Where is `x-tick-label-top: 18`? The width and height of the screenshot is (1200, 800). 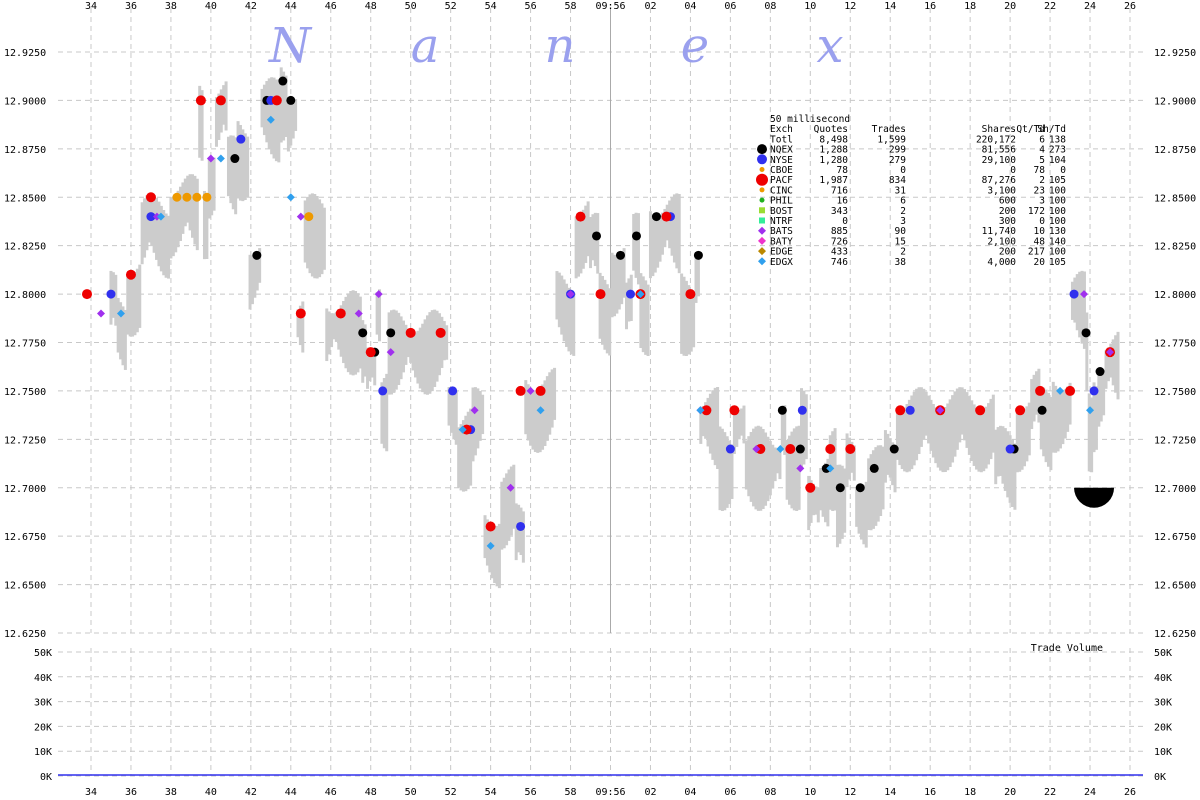 x-tick-label-top: 18 is located at coordinates (970, 6).